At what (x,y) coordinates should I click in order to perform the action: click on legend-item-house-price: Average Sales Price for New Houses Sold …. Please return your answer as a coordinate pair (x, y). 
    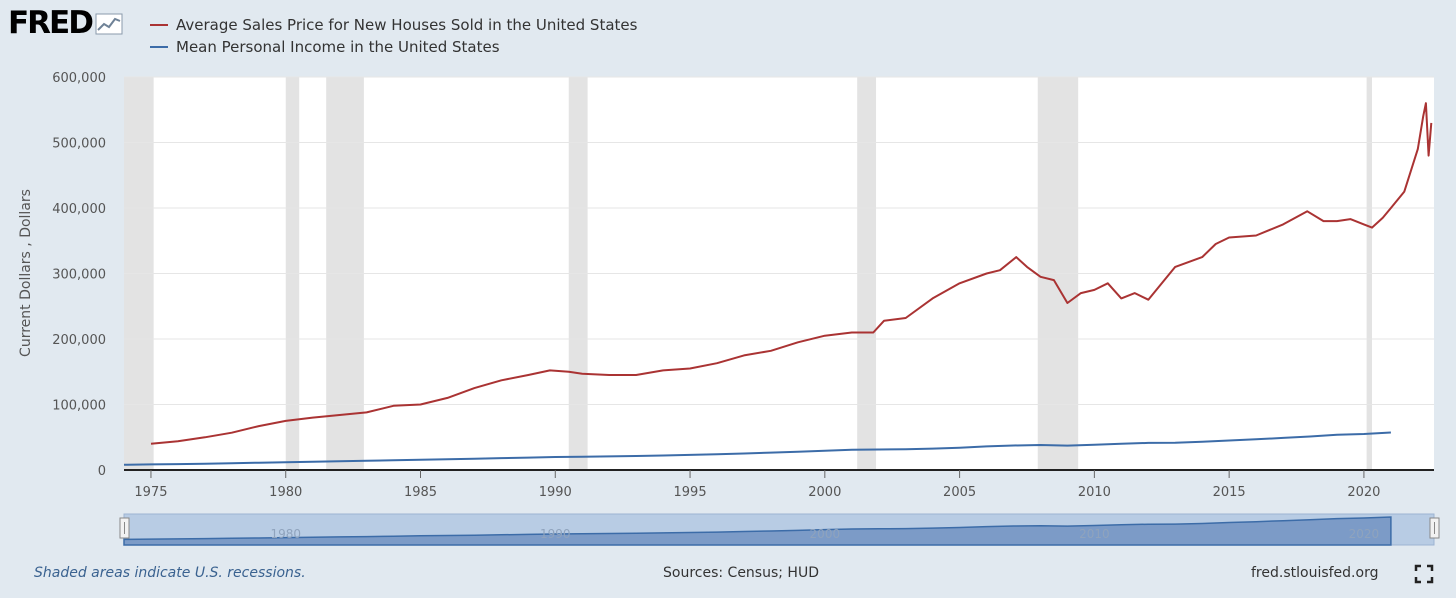
    Looking at the image, I should click on (393, 25).